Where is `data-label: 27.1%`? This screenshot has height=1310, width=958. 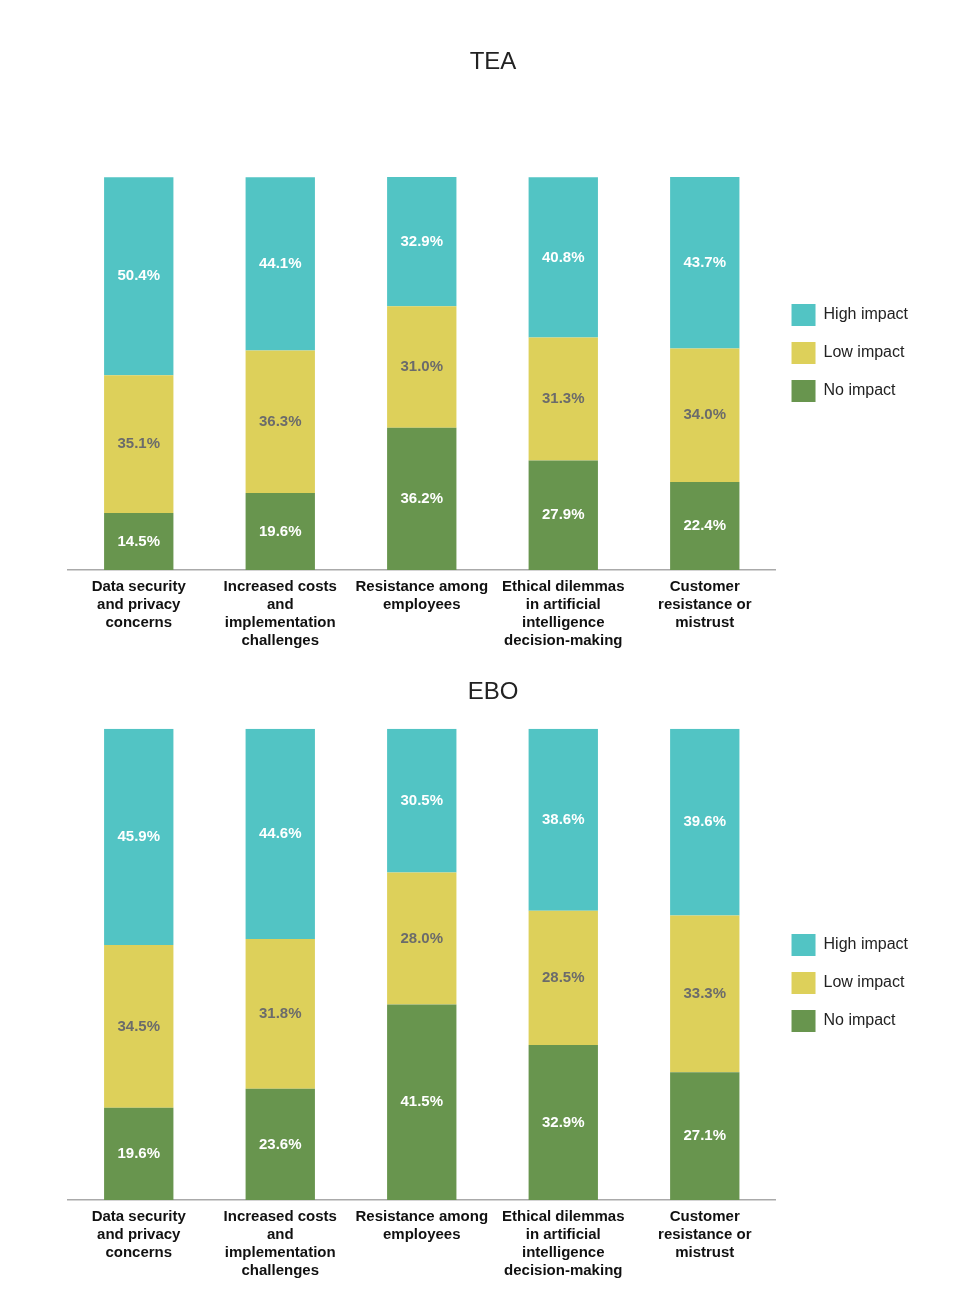 data-label: 27.1% is located at coordinates (705, 1135).